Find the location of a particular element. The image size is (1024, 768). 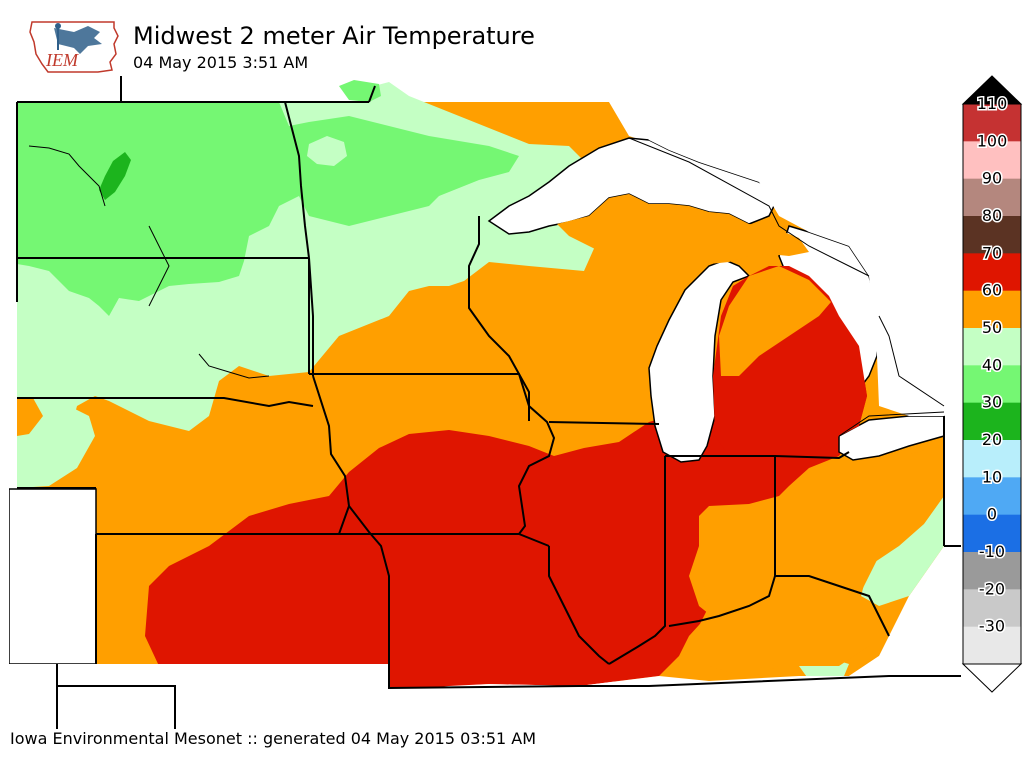

page-title: Midwest 2 meter Air Temperature is located at coordinates (334, 36).